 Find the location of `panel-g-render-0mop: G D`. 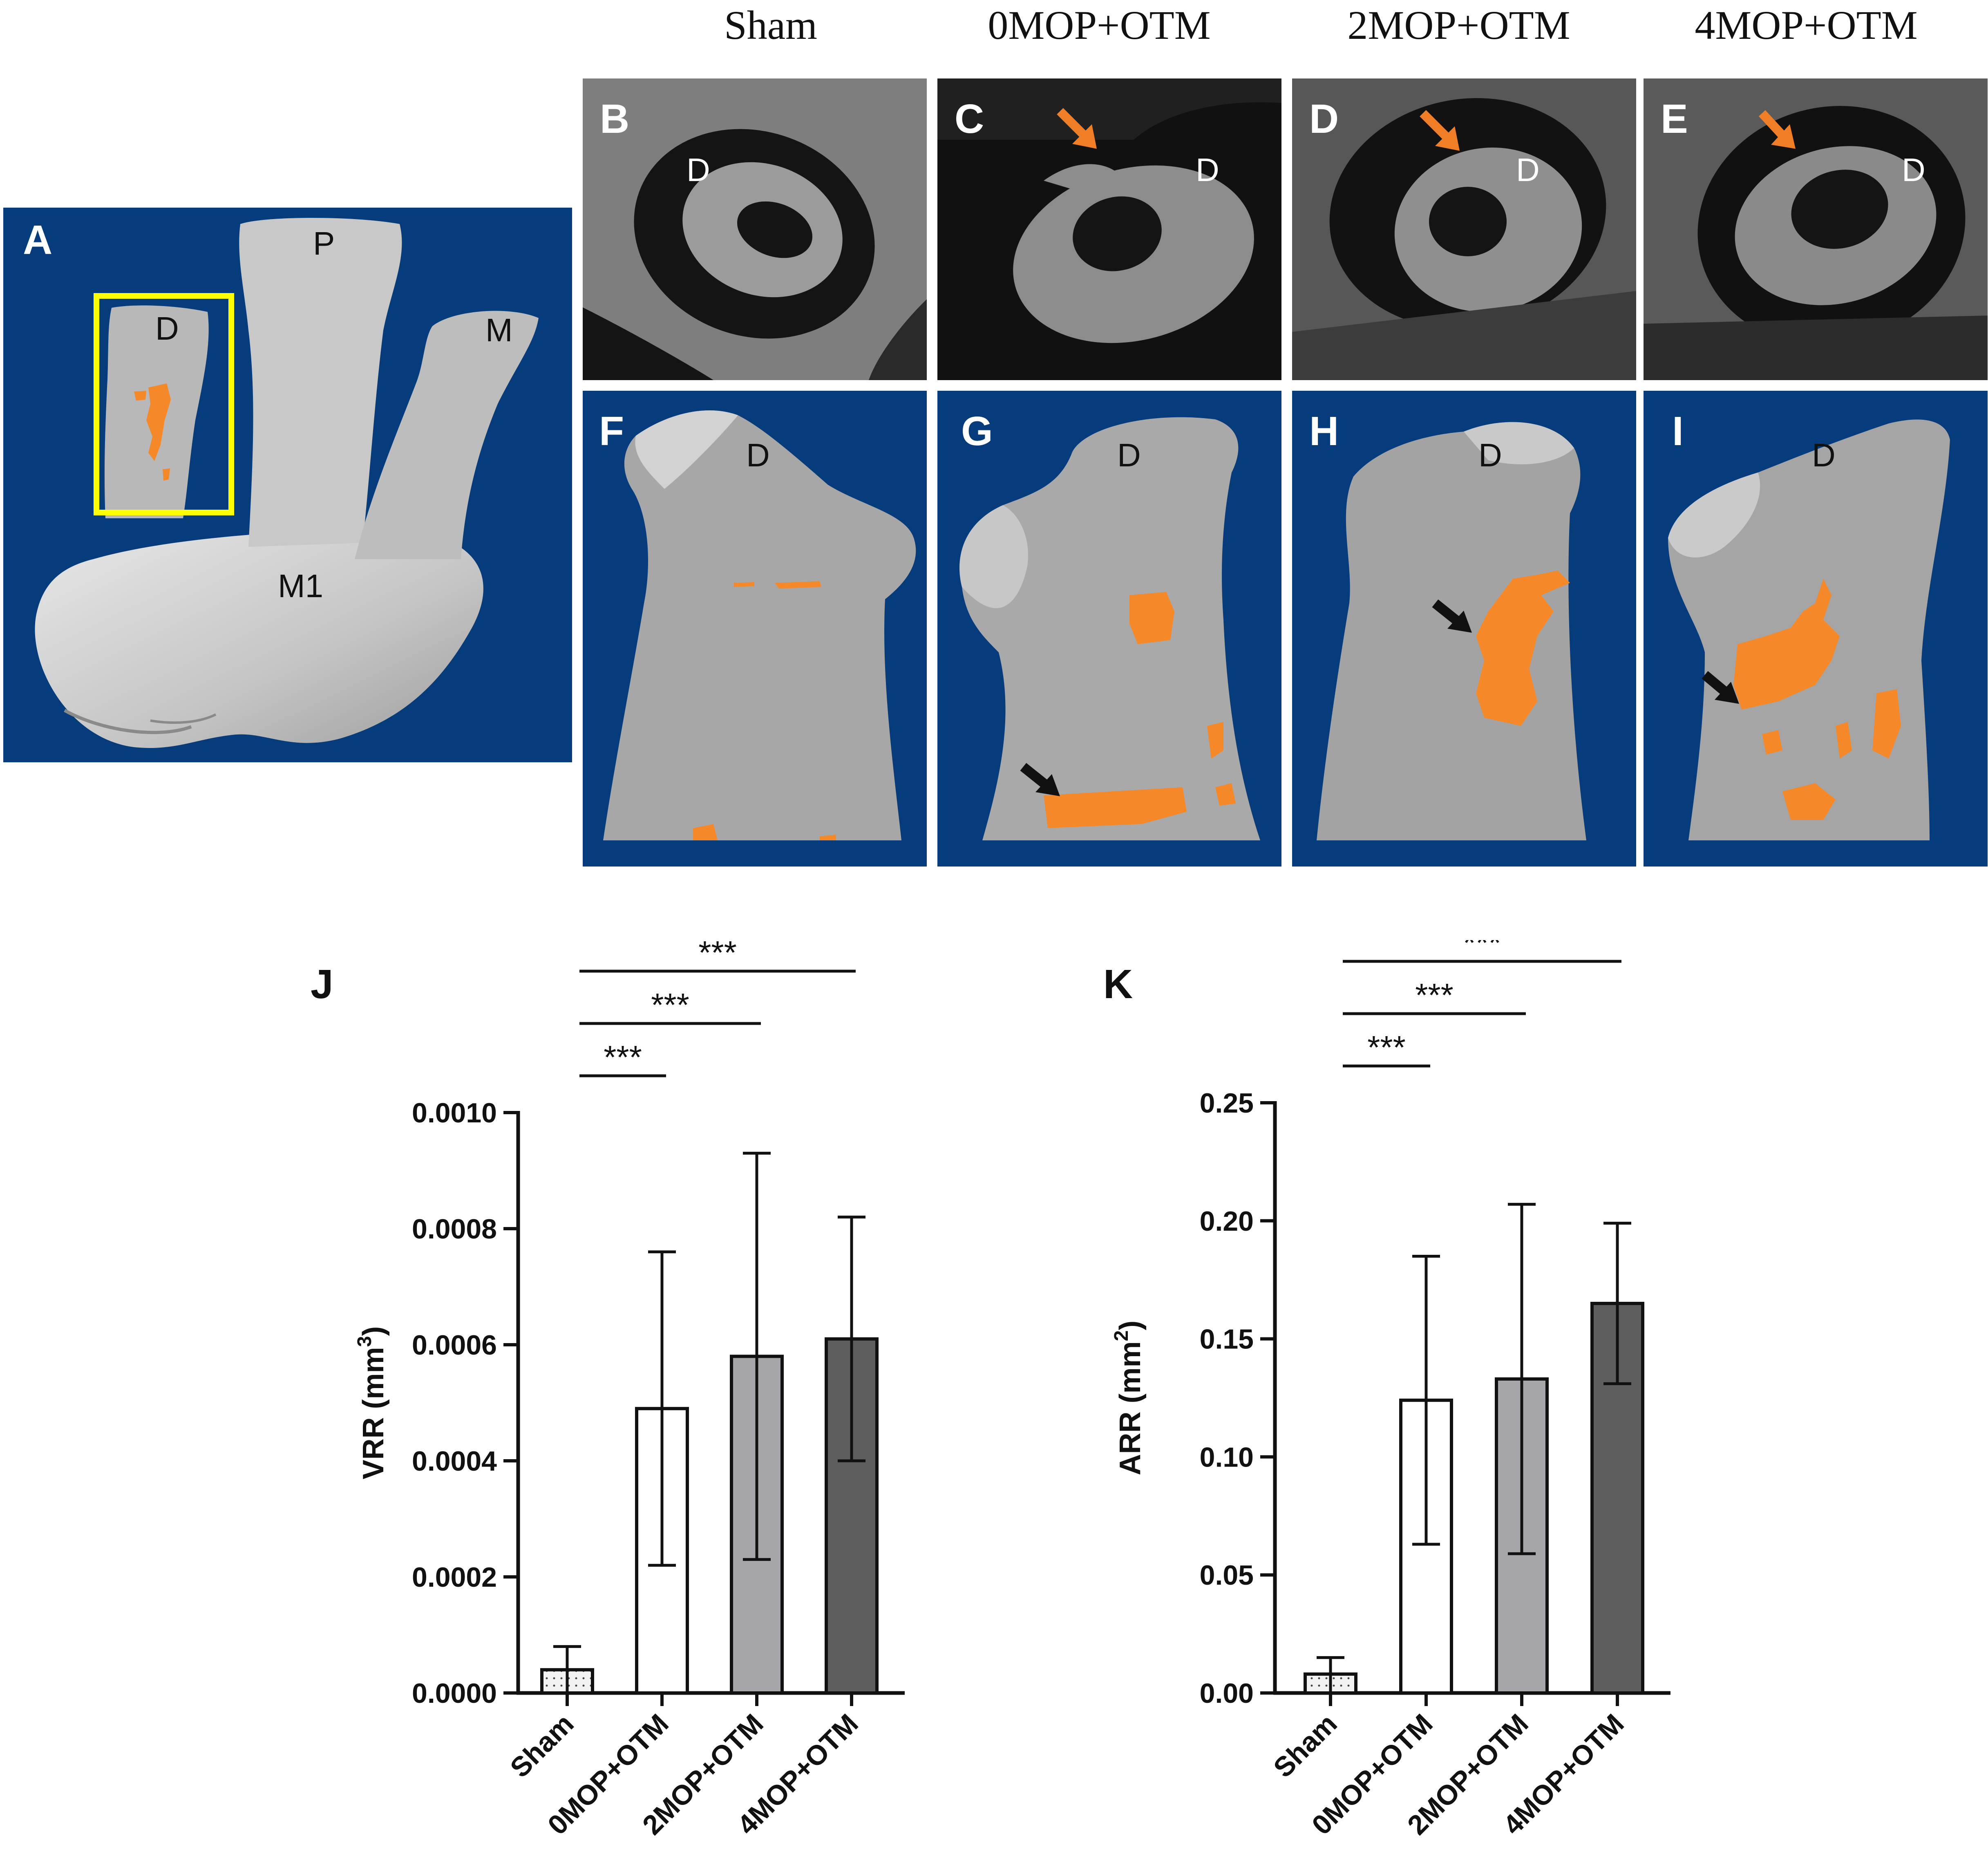

panel-g-render-0mop: G D is located at coordinates (1109, 629).